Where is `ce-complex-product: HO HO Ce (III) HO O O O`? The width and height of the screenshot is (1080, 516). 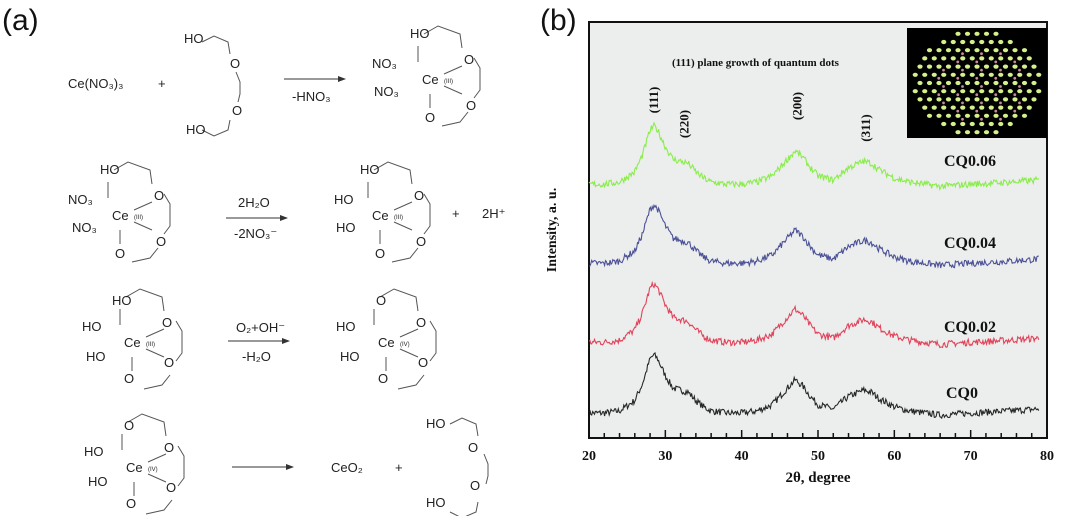 ce-complex-product: HO HO Ce (III) HO O O O is located at coordinates (382, 212).